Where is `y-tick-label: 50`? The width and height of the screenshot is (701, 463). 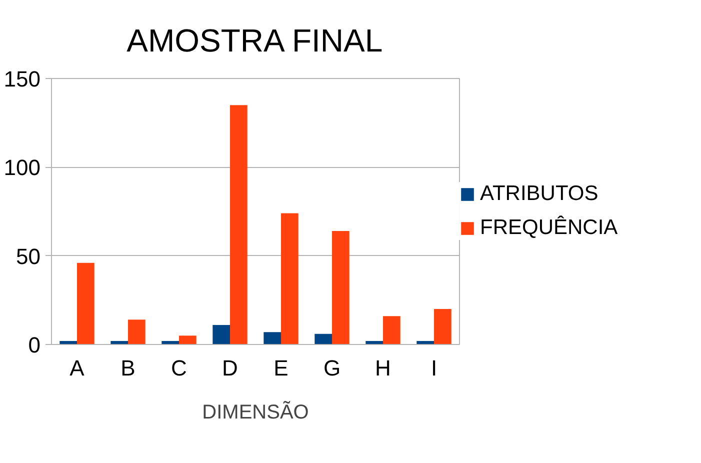 y-tick-label: 50 is located at coordinates (28, 256).